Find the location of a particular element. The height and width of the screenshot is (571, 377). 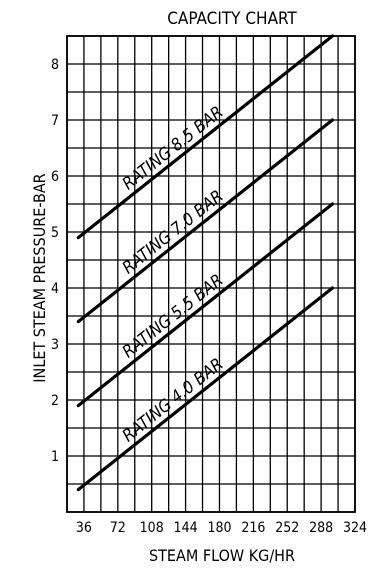

y-tick-label: 2 is located at coordinates (55, 401).